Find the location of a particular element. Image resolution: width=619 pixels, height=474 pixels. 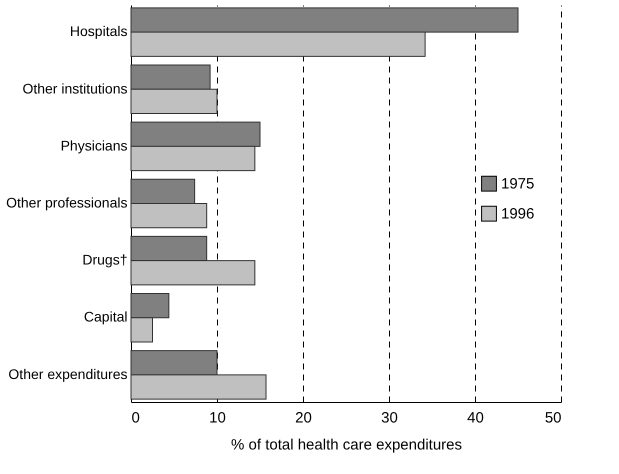

x-tick-label: 20 is located at coordinates (303, 418).